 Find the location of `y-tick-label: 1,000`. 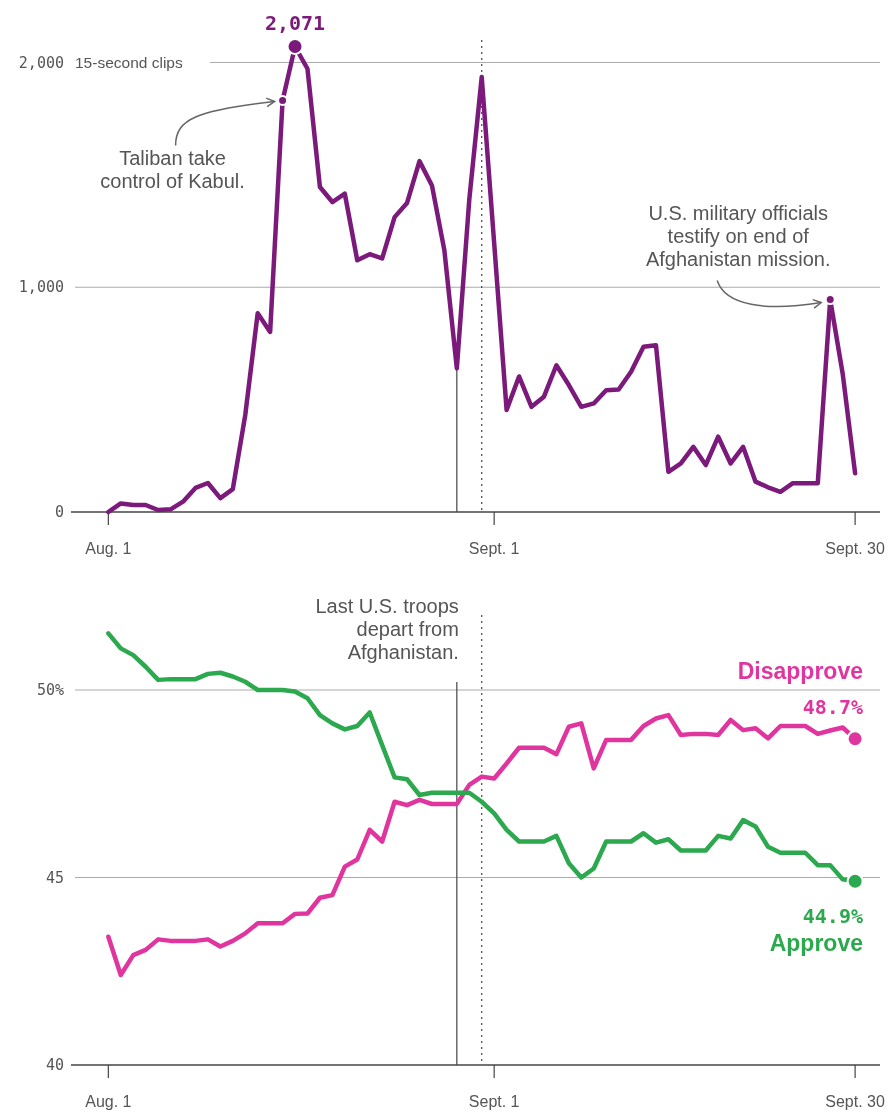

y-tick-label: 1,000 is located at coordinates (41, 287).